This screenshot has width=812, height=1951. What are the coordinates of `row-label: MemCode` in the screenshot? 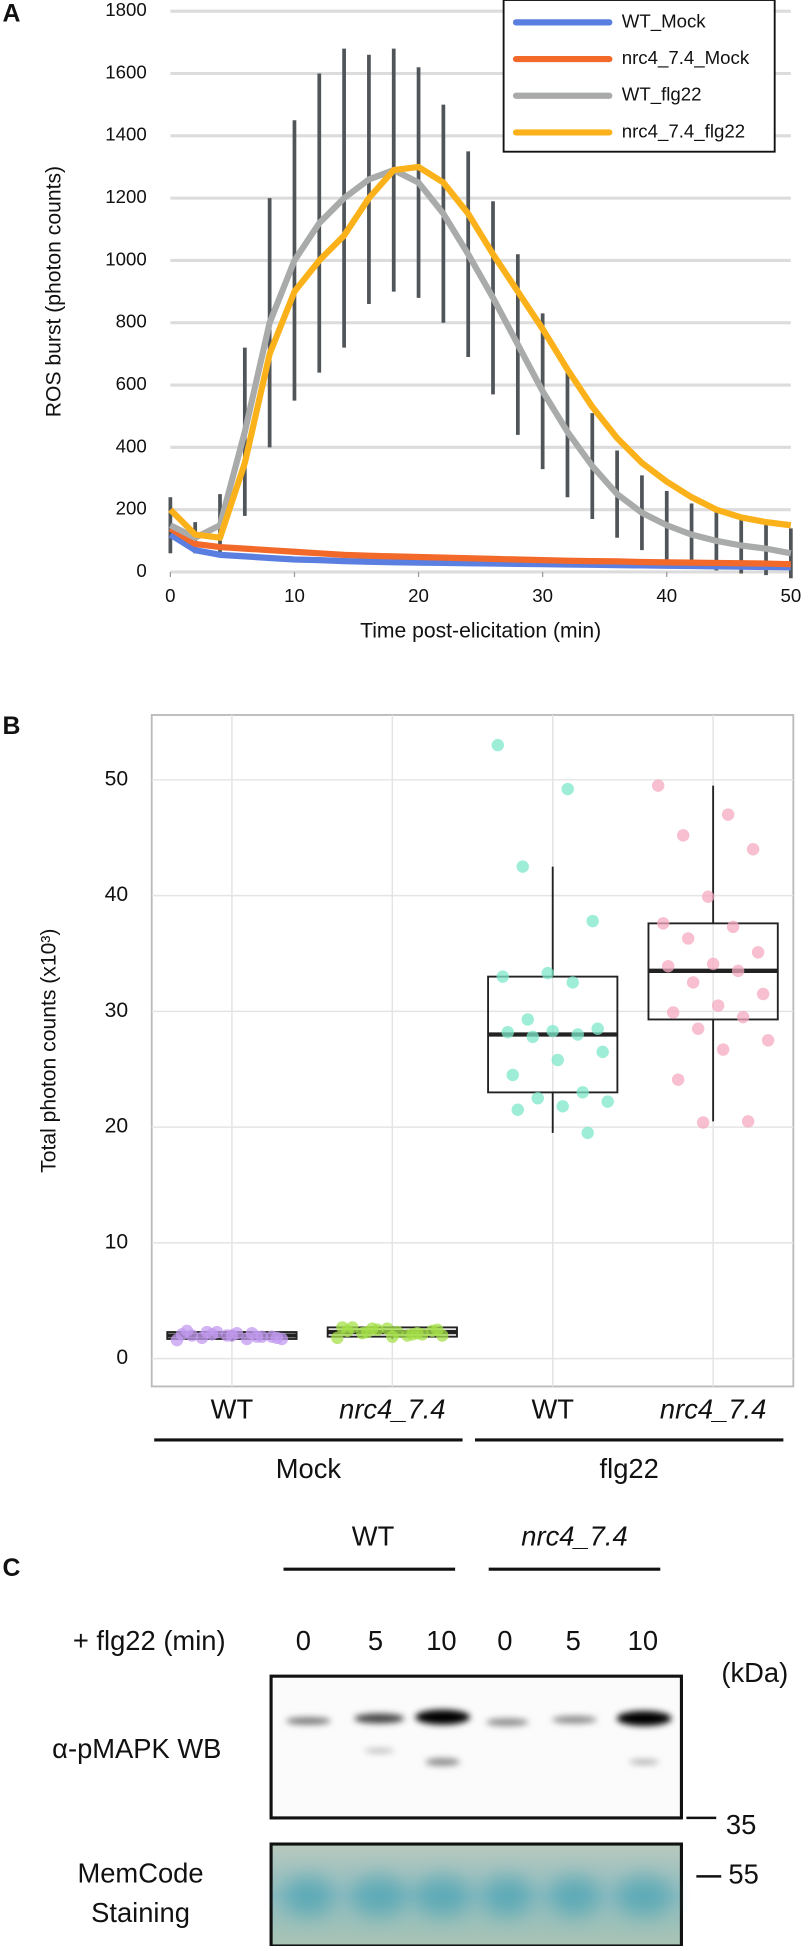 It's located at (140, 1872).